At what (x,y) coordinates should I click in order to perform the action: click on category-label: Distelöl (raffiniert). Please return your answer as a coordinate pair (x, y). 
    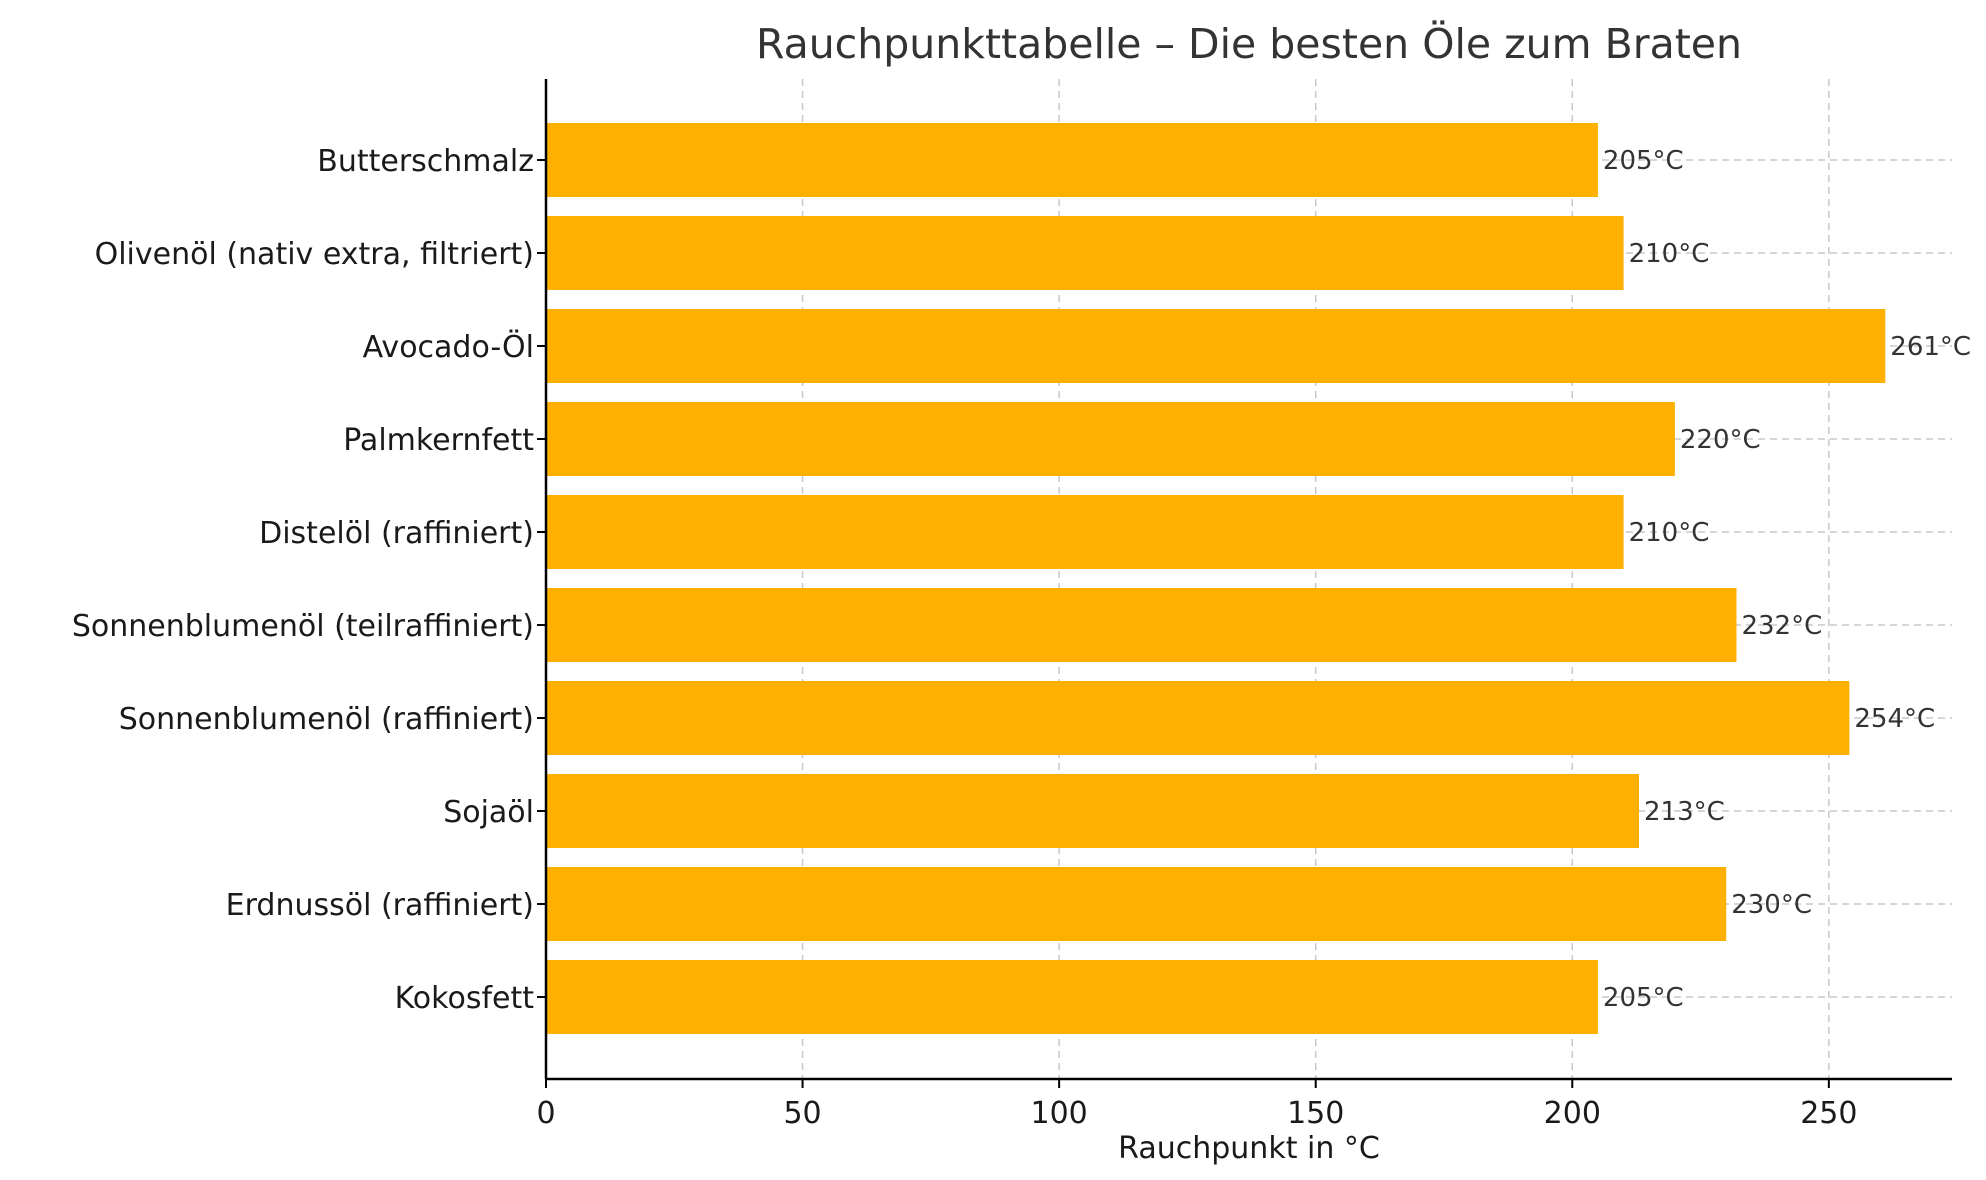
    Looking at the image, I should click on (396, 533).